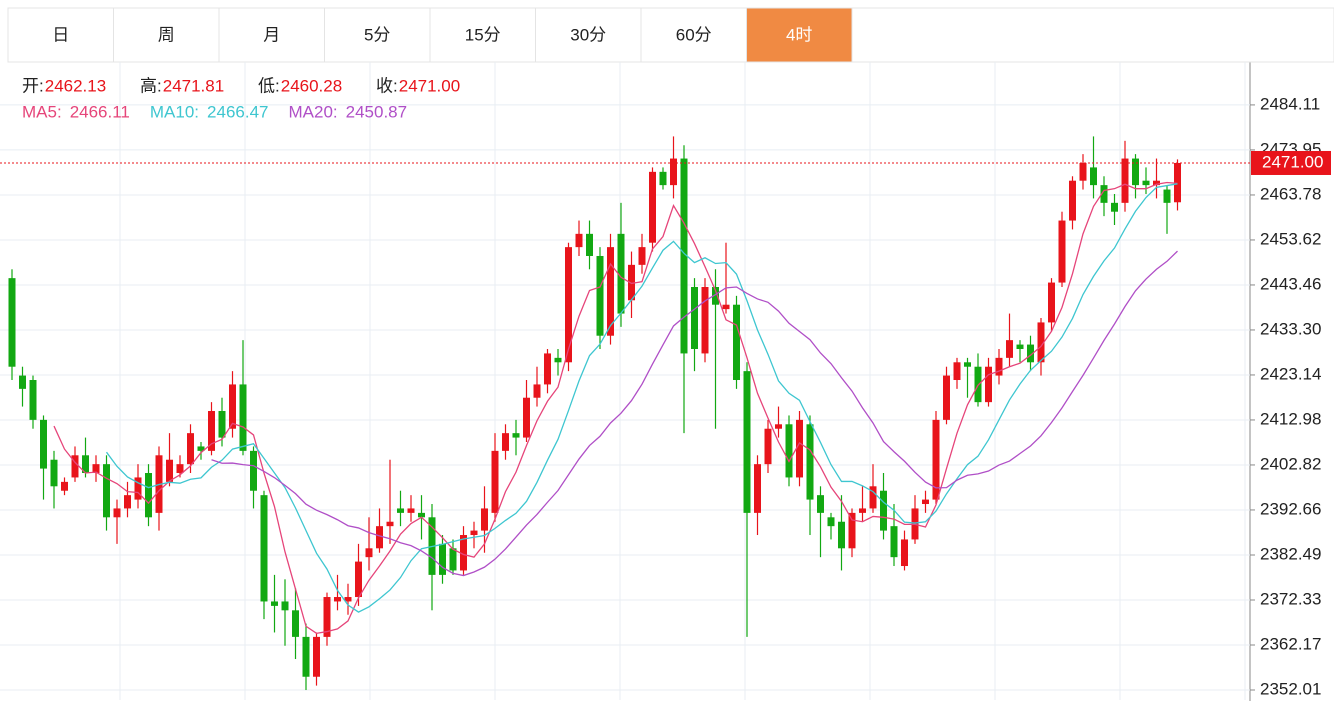  Describe the element at coordinates (193, 85) in the screenshot. I see `ohlc-value: 2471.81` at that location.